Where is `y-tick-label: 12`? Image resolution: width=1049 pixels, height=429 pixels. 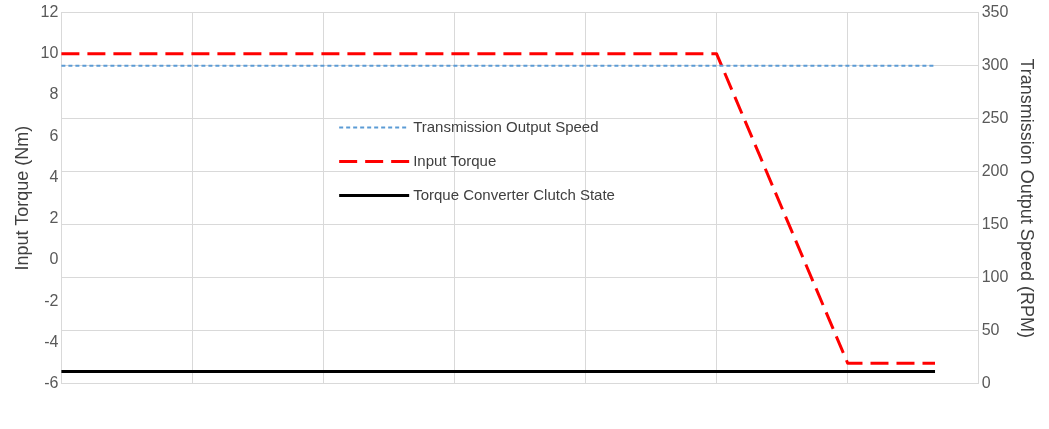 y-tick-label: 12 is located at coordinates (49, 12).